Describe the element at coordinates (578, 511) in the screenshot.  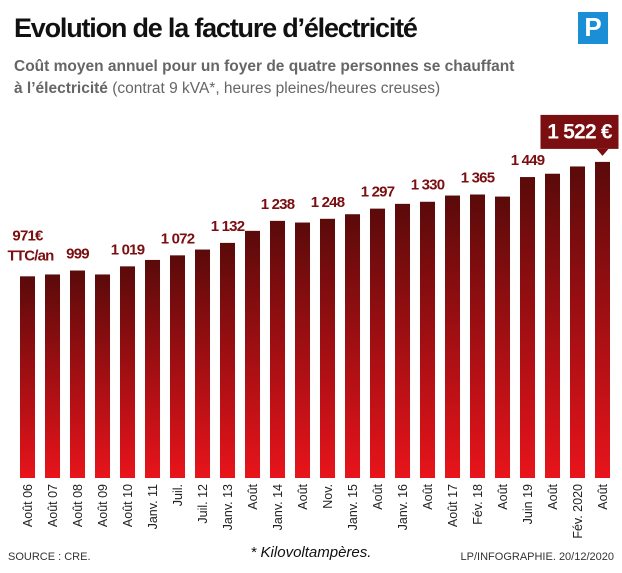
I see `x-tick-label: Fév. 2020` at that location.